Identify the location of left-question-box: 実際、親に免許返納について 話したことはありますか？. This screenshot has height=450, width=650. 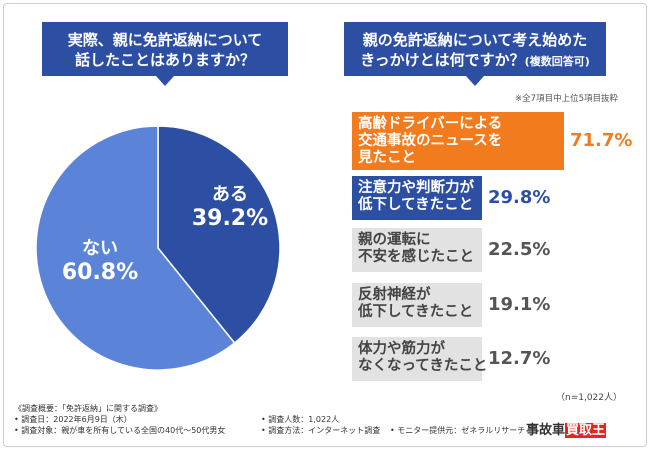
(165, 49).